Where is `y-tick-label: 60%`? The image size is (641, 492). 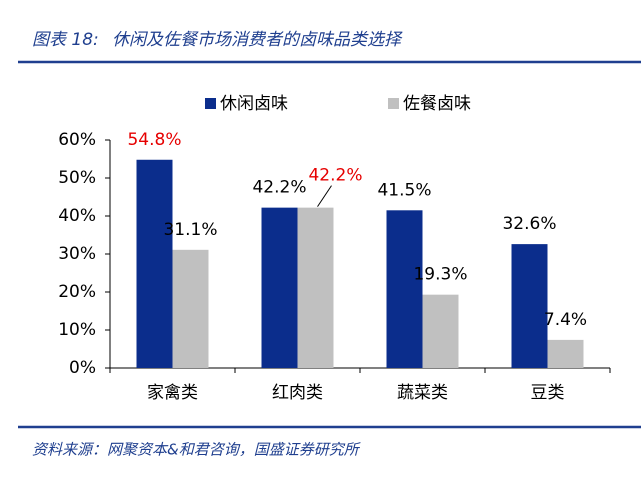
y-tick-label: 60% is located at coordinates (77, 140).